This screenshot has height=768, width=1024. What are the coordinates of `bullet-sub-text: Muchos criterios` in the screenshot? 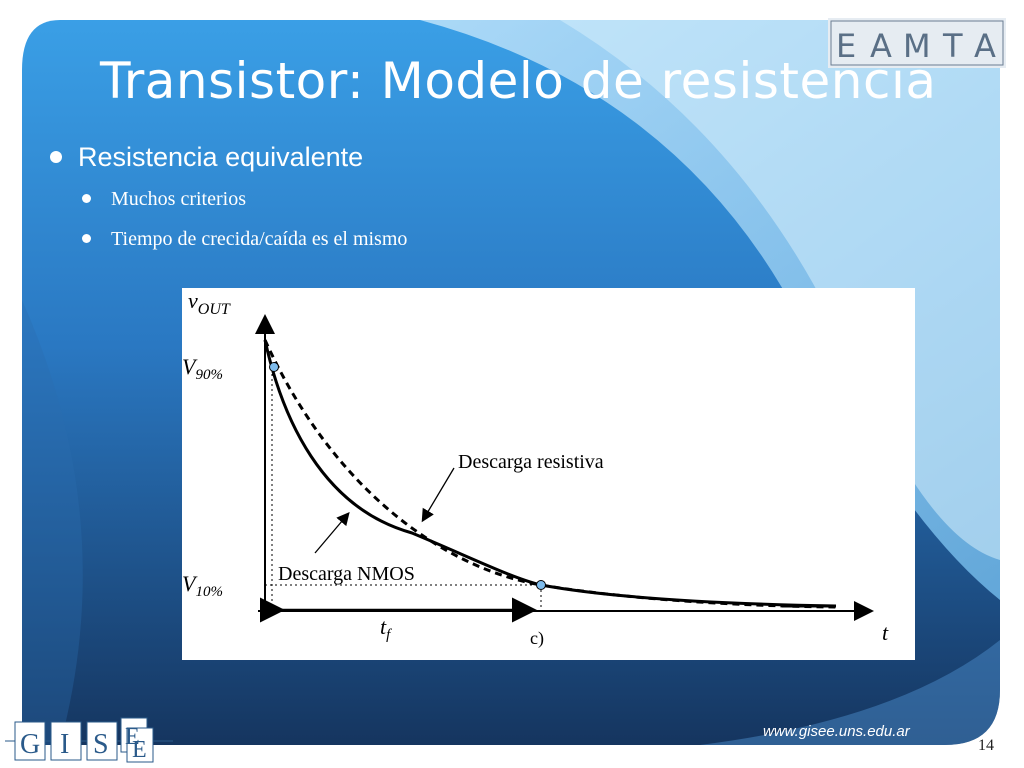 It's located at (178, 199).